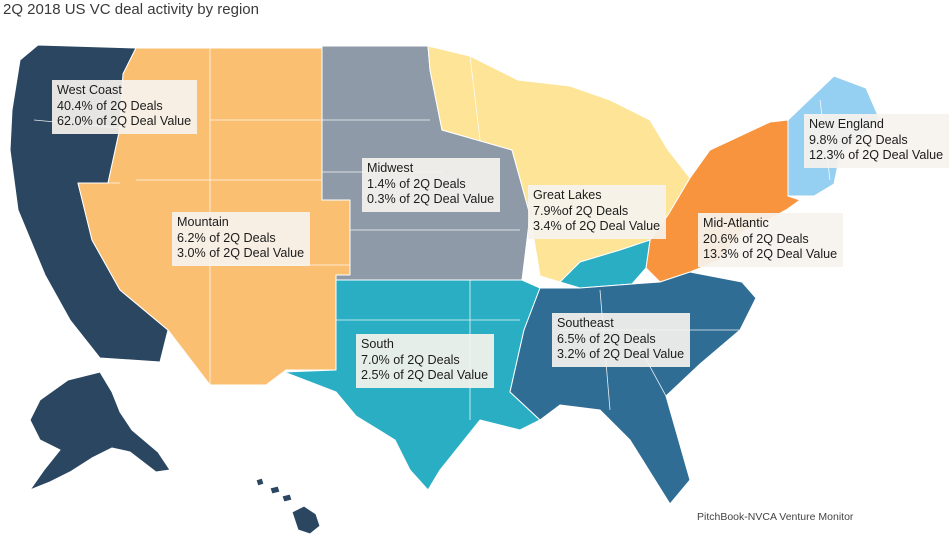 The width and height of the screenshot is (952, 544). Describe the element at coordinates (89, 90) in the screenshot. I see `label-west-coast-name: West Coast` at that location.